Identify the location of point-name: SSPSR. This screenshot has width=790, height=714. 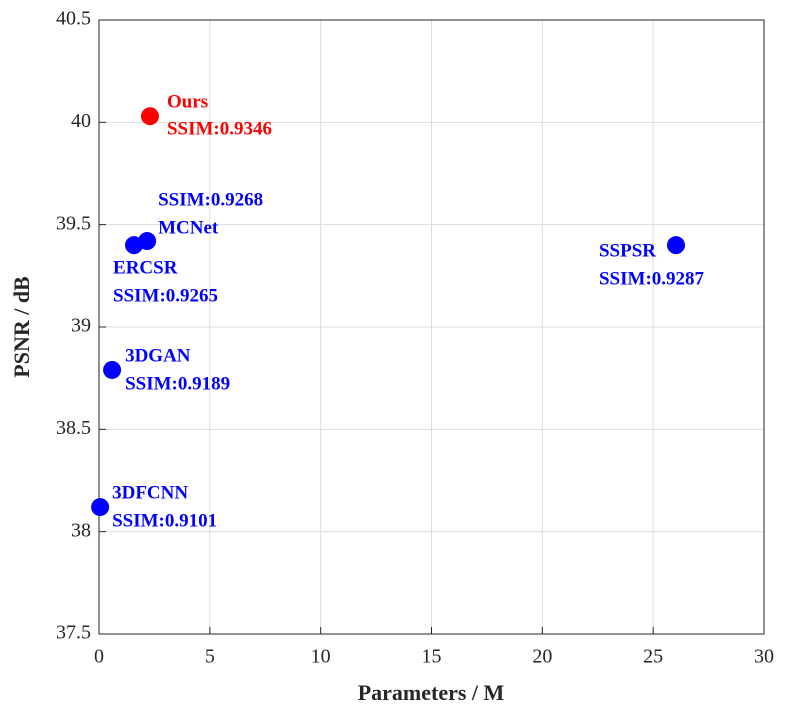
(627, 250).